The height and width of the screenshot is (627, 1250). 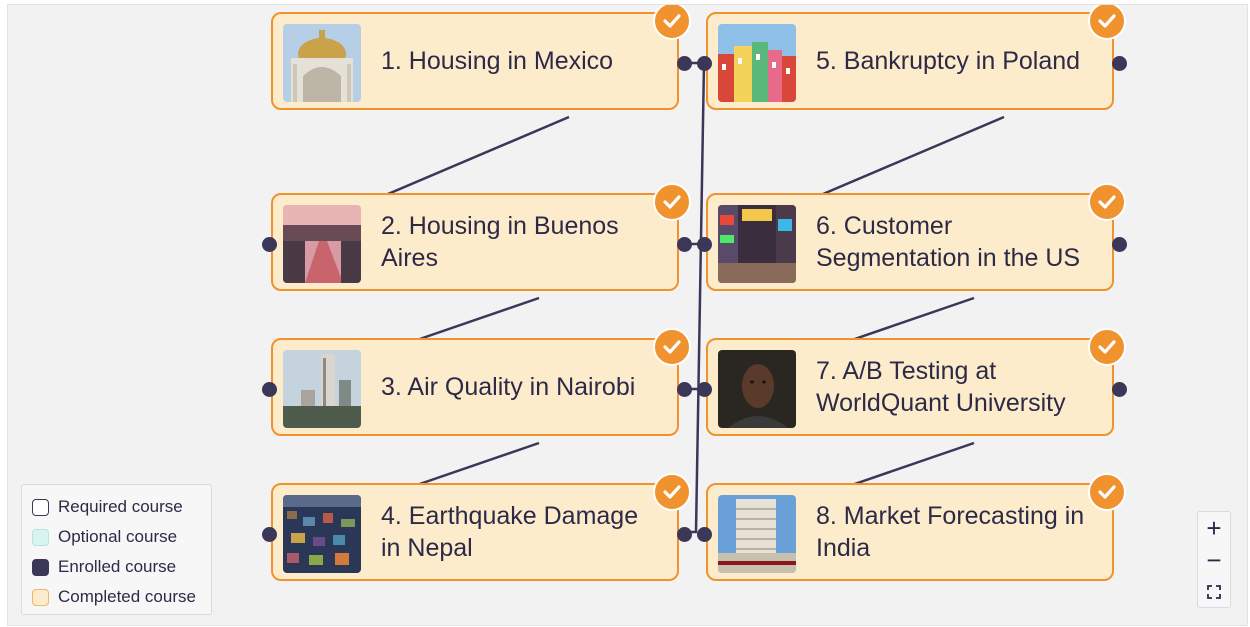 I want to click on times-square-image, so click(x=757, y=244).